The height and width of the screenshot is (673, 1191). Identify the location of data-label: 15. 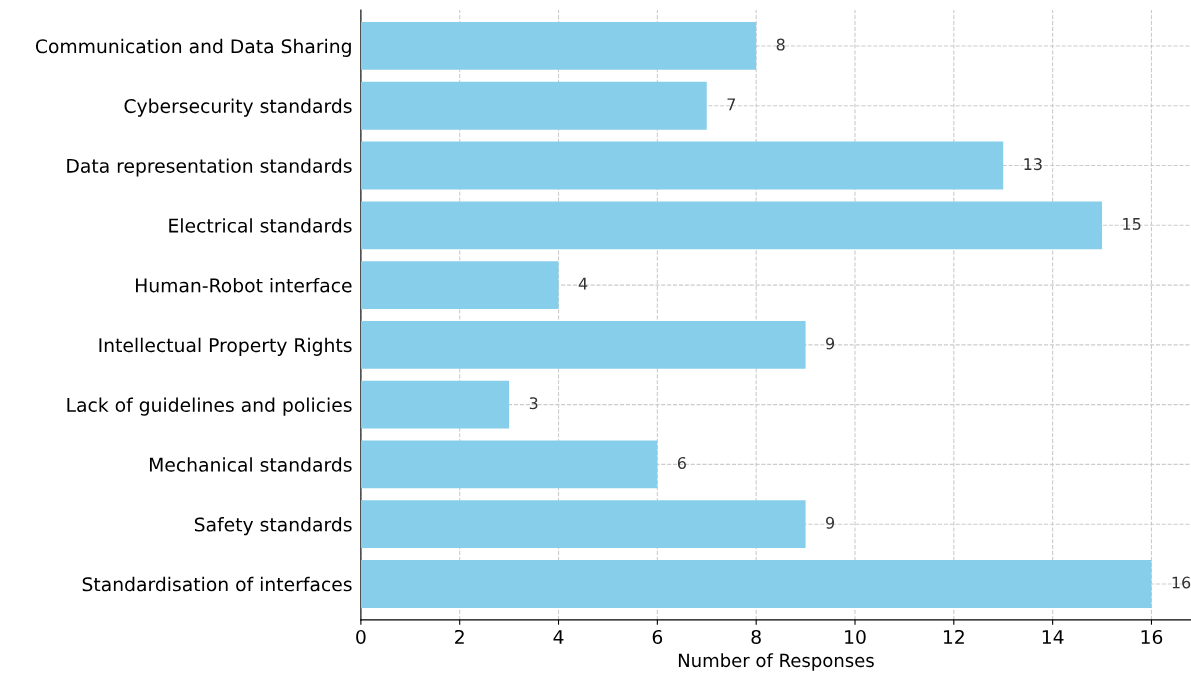
(1132, 224).